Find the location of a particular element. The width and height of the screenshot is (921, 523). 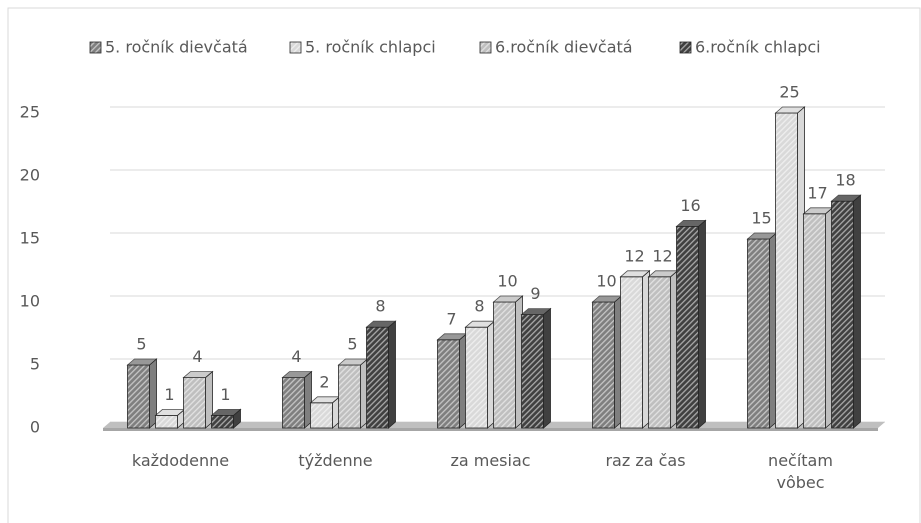

y-tick-label: 0 is located at coordinates (35, 427).